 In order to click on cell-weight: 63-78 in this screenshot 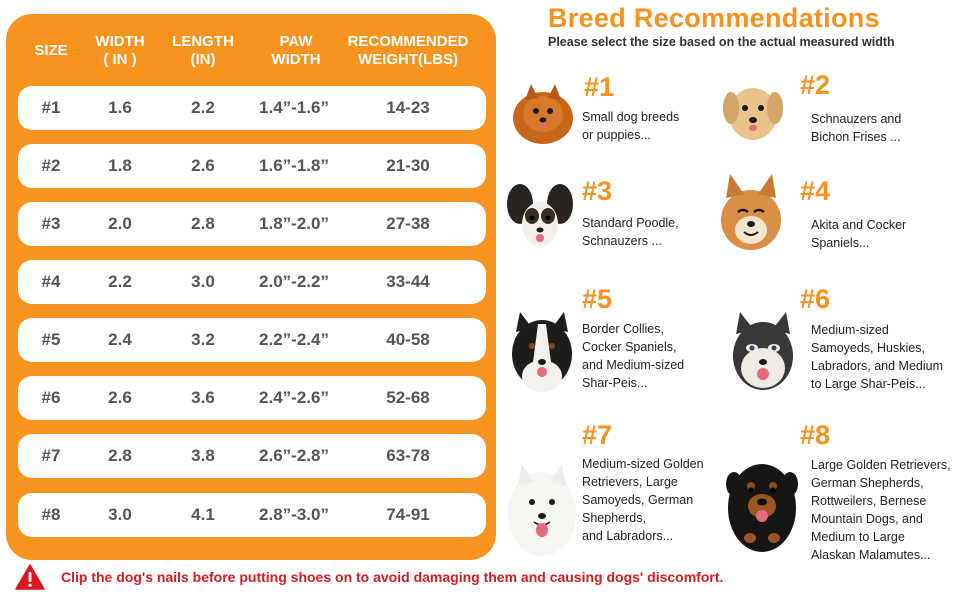, I will do `click(408, 455)`.